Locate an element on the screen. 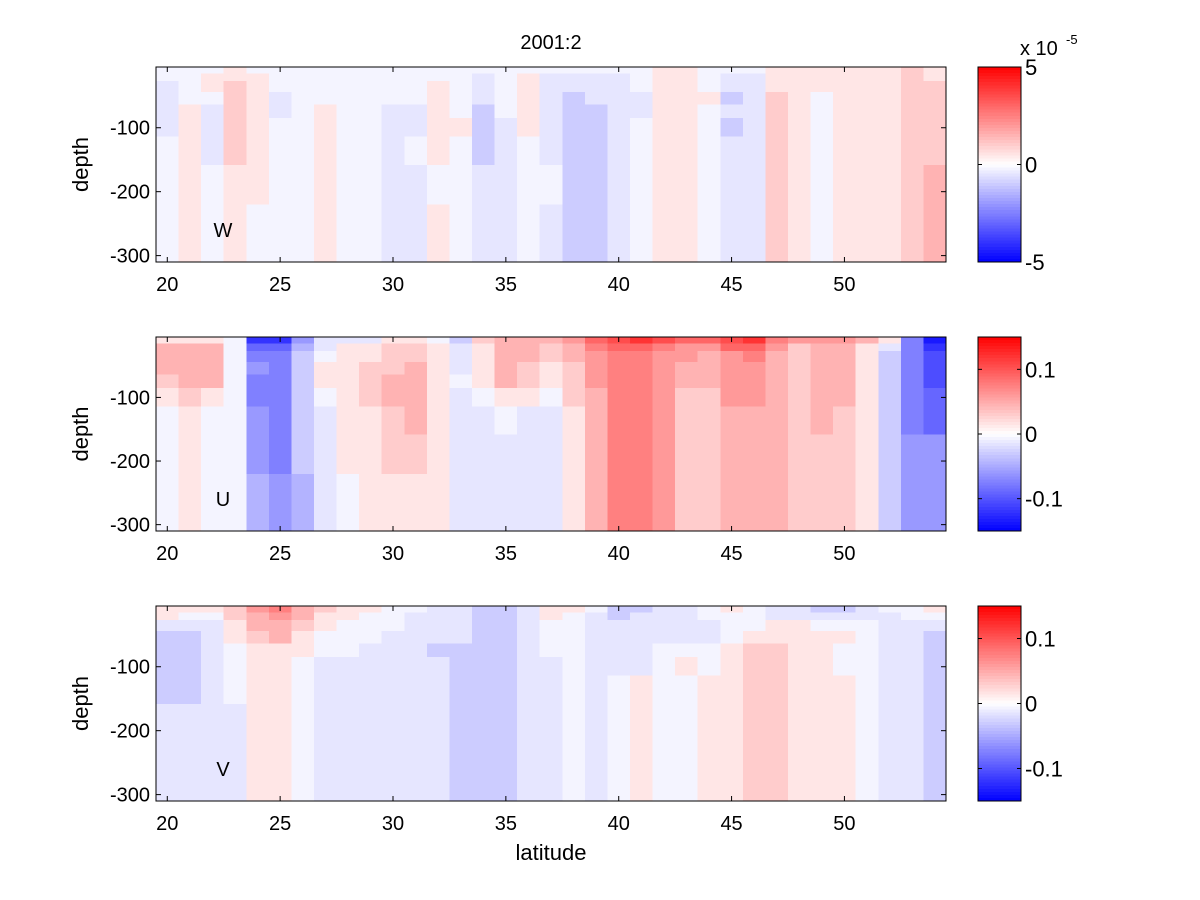 Image resolution: width=1200 pixels, height=900 pixels. y-tick-label: -200 is located at coordinates (130, 193).